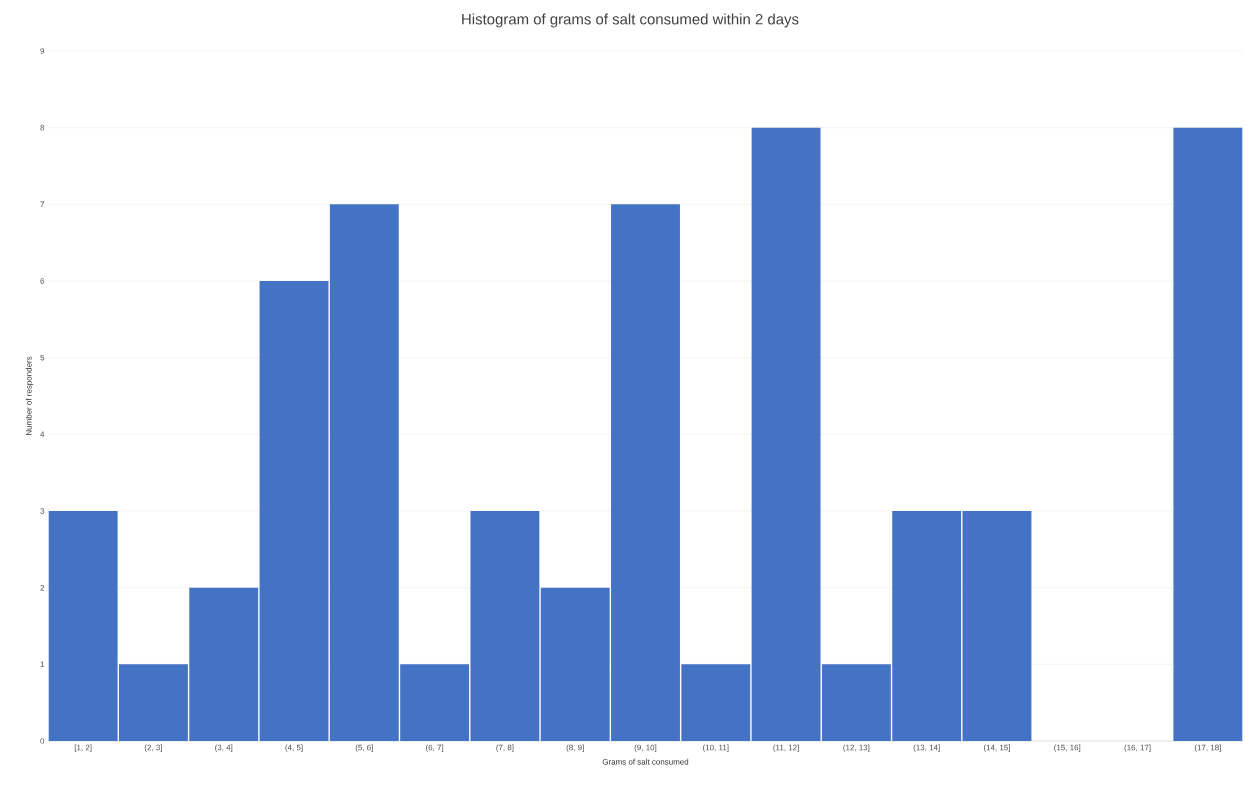  I want to click on chart-title: Histogram of grams of salt consumed within 2 days, so click(630, 20).